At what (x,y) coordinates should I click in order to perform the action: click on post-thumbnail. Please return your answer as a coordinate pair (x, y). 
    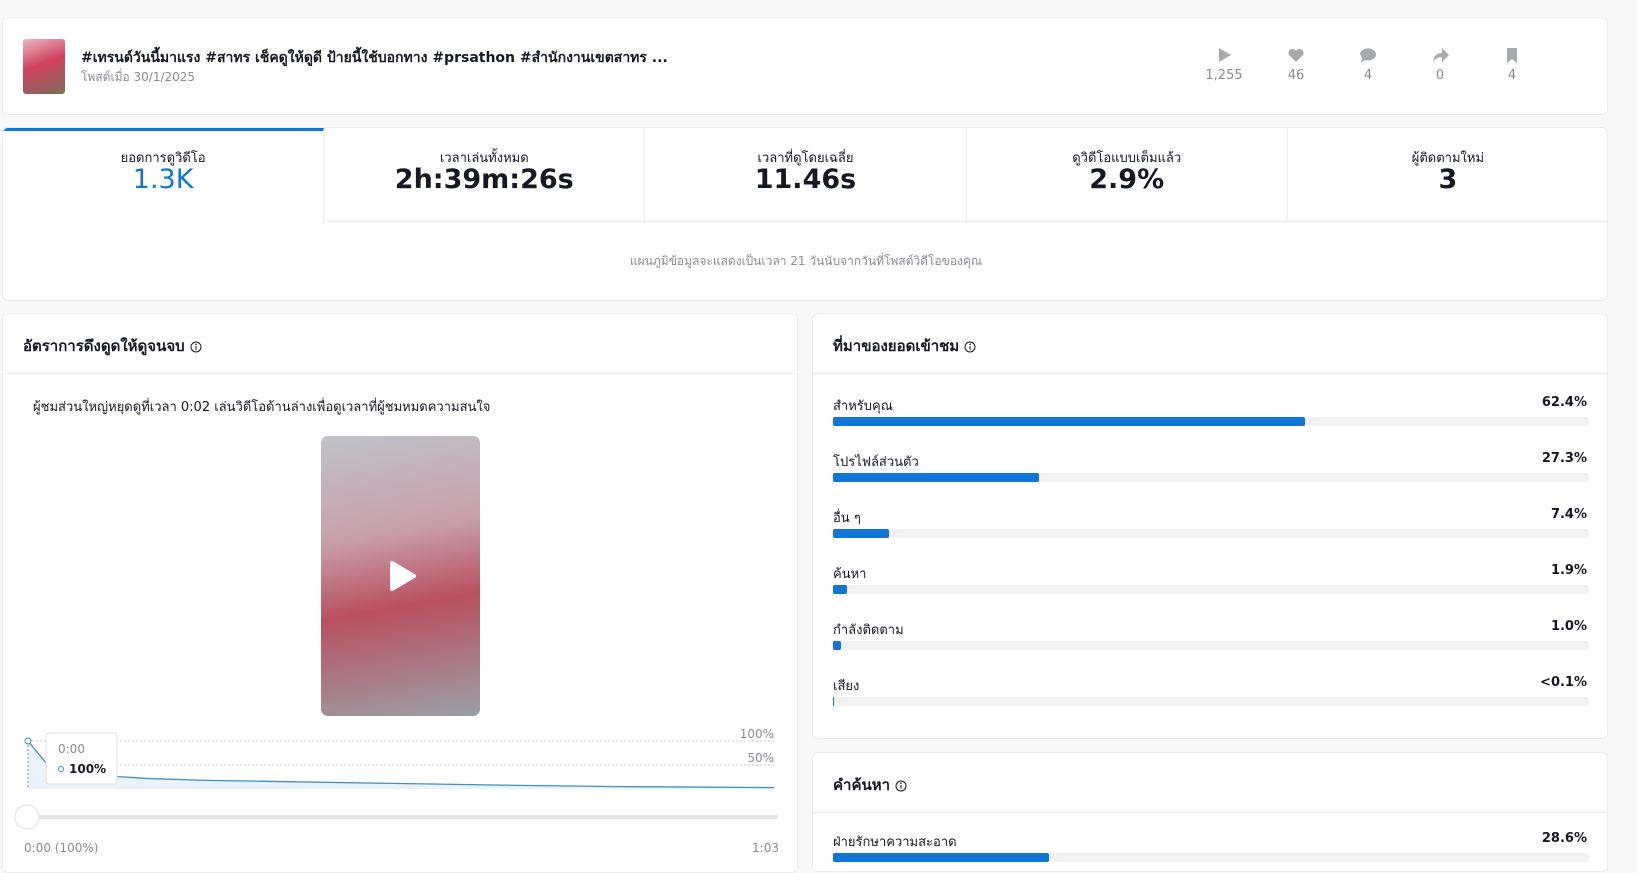
    Looking at the image, I should click on (44, 66).